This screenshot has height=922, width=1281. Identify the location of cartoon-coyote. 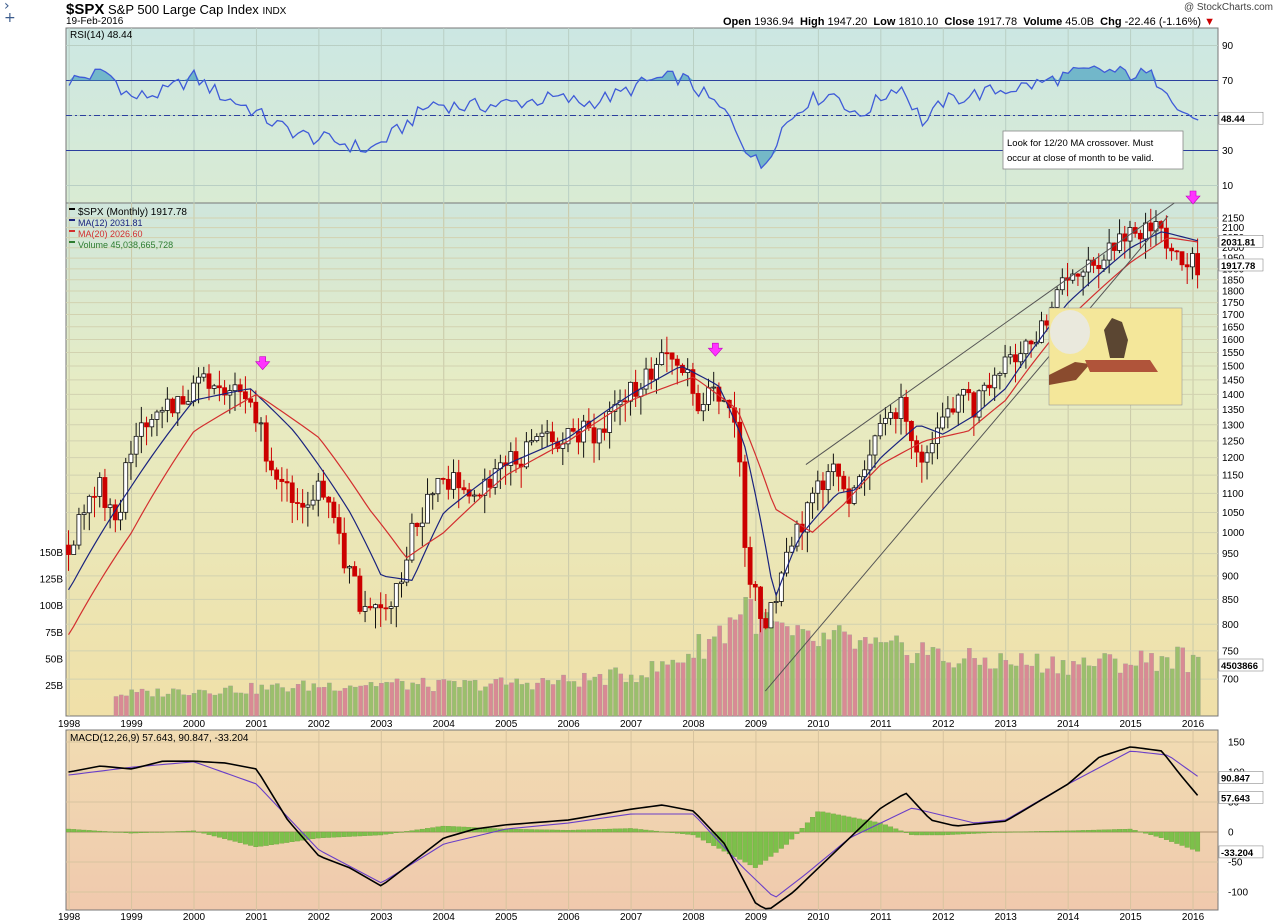
(1116, 338).